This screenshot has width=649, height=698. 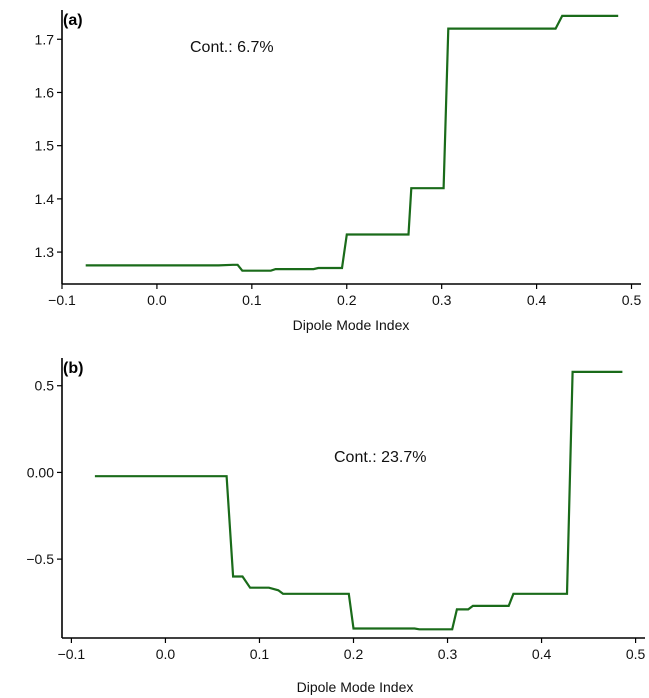 I want to click on x-axis-title-b: Dipole Mode Index, so click(x=355, y=687).